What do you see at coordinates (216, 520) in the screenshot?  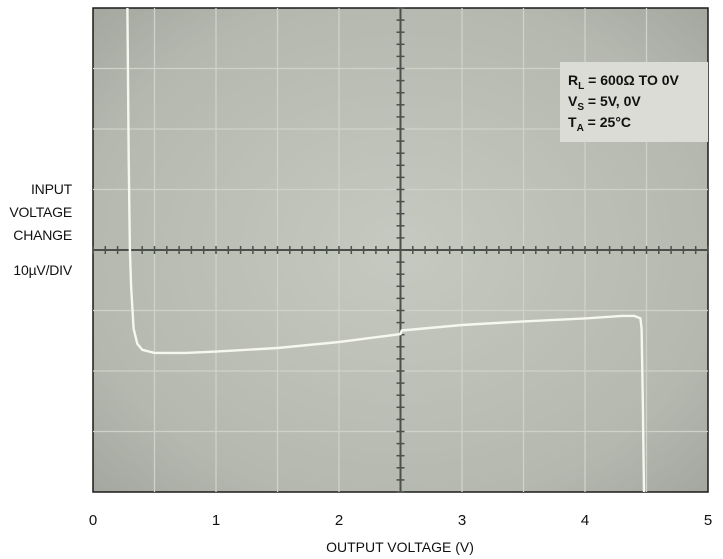 I see `x-tick-label: 1` at bounding box center [216, 520].